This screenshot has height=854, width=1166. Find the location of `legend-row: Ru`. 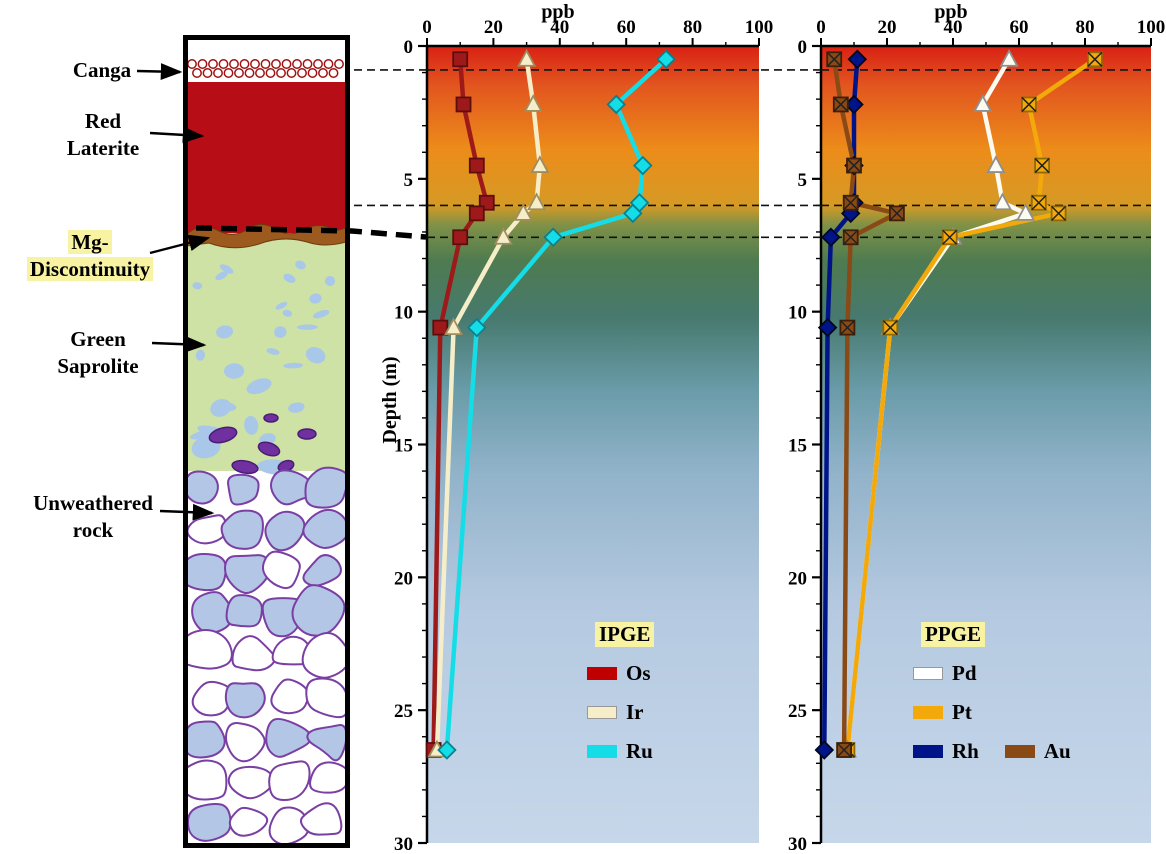

legend-row: Ru is located at coordinates (620, 751).